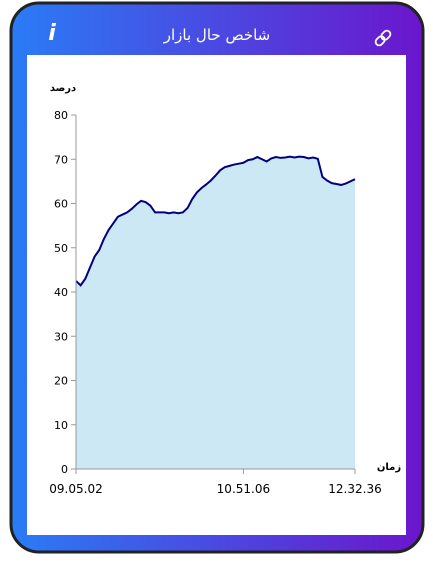 The width and height of the screenshot is (433, 578). I want to click on y-tick-label: 20, so click(61, 381).